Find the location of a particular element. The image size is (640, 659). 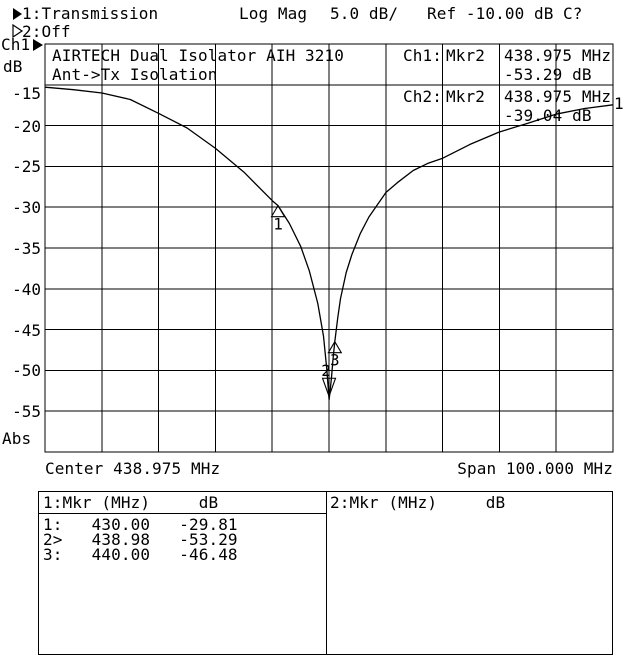

marker-1-number: 1 is located at coordinates (278, 224).